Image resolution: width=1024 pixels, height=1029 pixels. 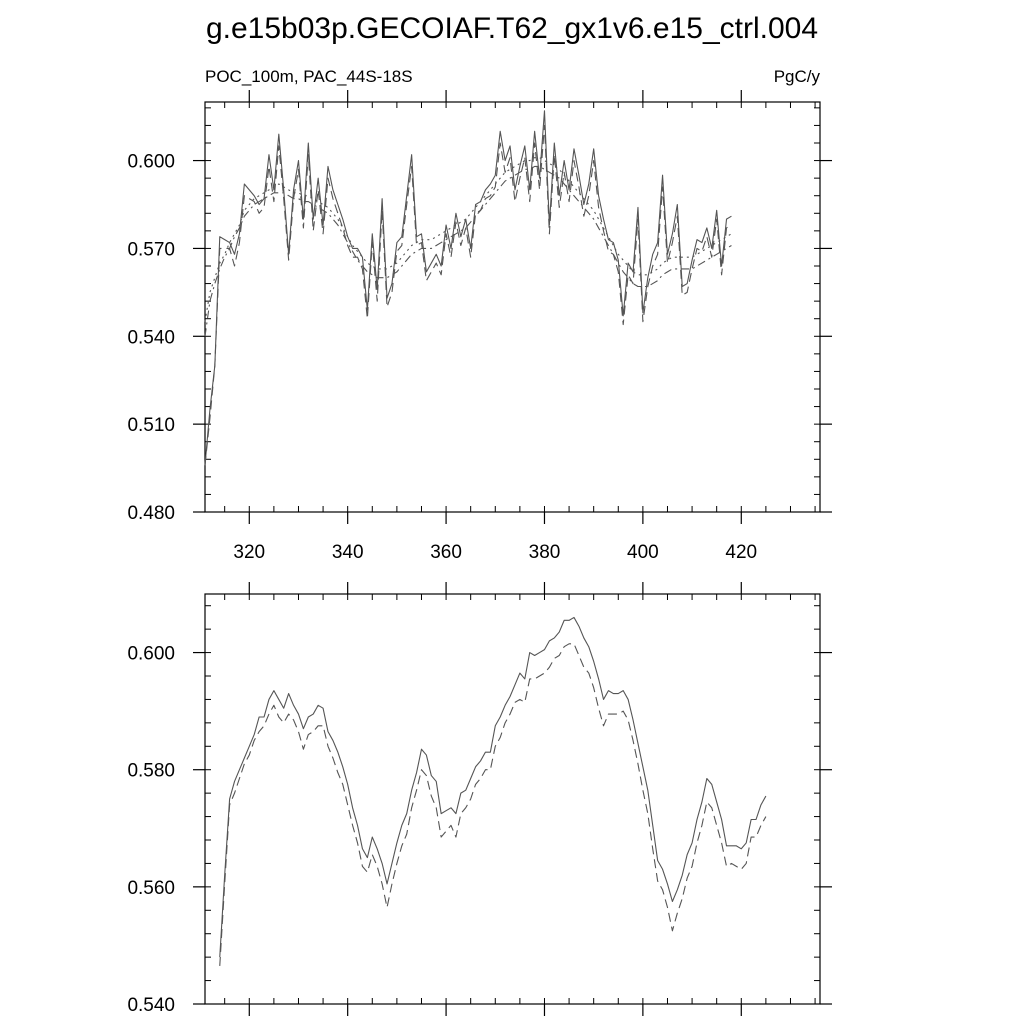 What do you see at coordinates (309, 76) in the screenshot?
I see `panel1-subtitle-left: POC_100m, PAC_44S-18S` at bounding box center [309, 76].